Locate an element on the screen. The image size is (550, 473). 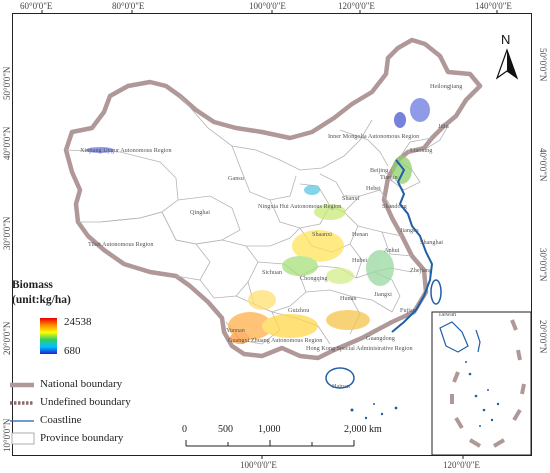
legend-undefined-boundary: Undefined boundary is located at coordinates (85, 402).